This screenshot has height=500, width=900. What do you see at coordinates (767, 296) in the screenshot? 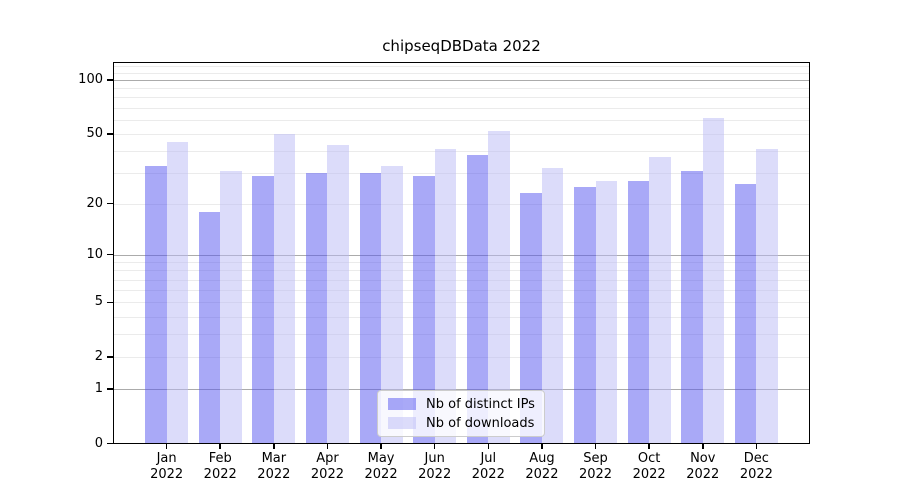
I see `bar-downloads-dec` at bounding box center [767, 296].